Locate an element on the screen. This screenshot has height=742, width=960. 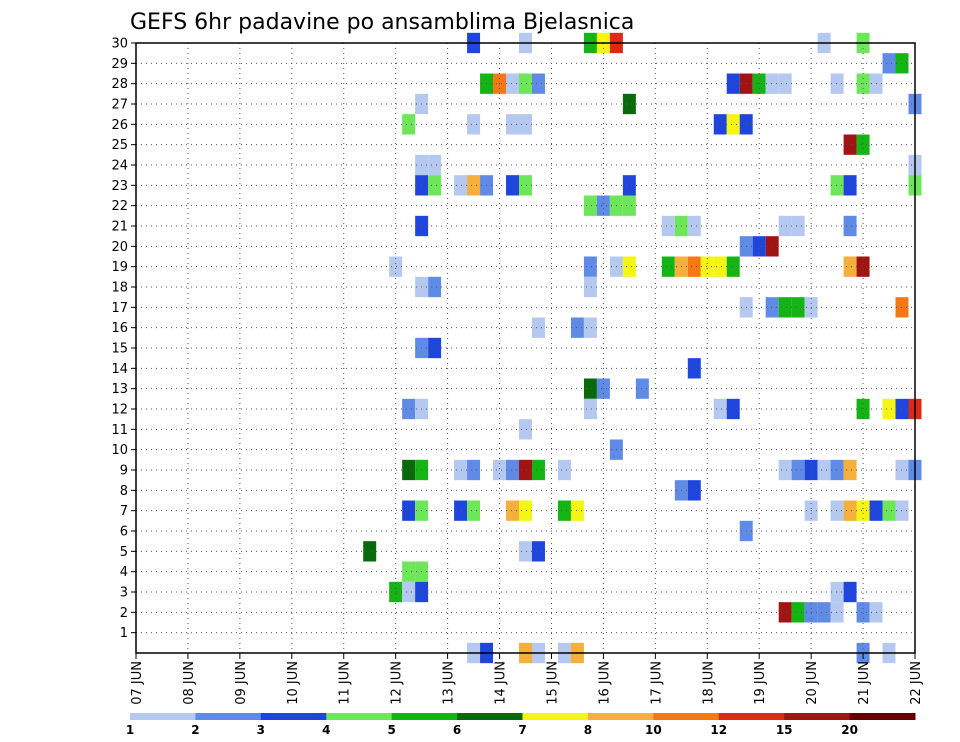
legend-label: 4 is located at coordinates (326, 730).